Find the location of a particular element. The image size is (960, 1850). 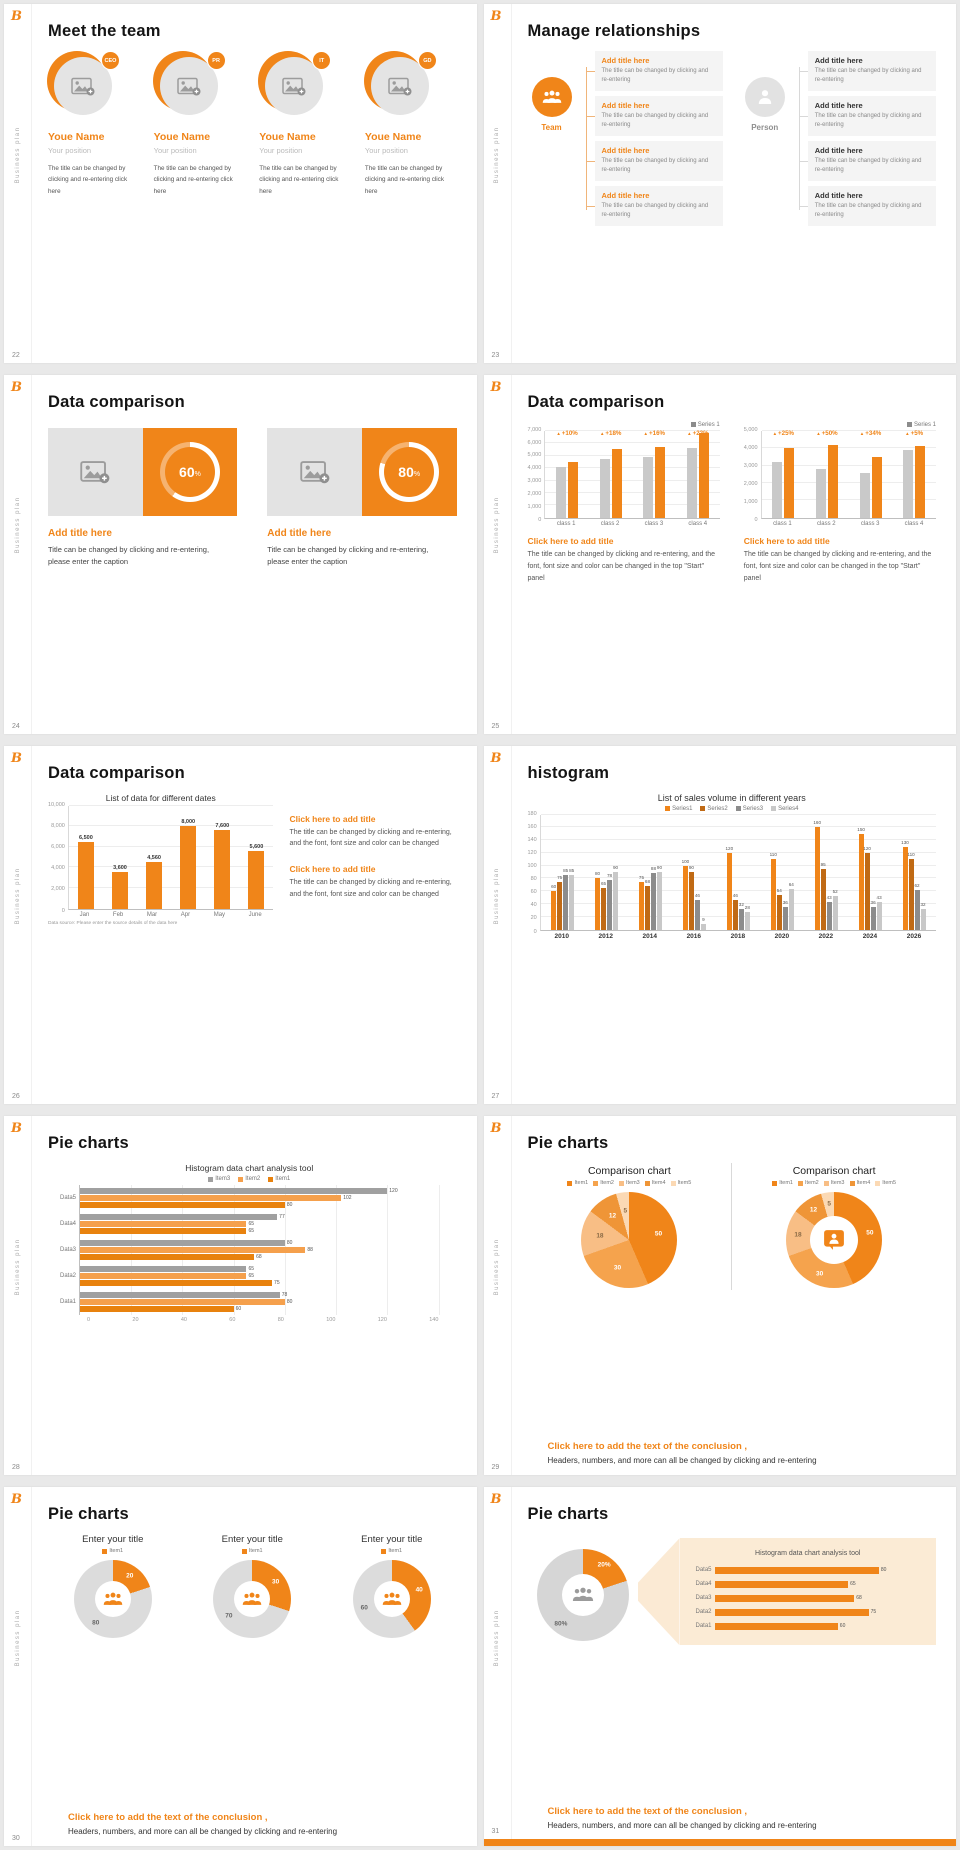

bar: 85 is located at coordinates (565, 899).